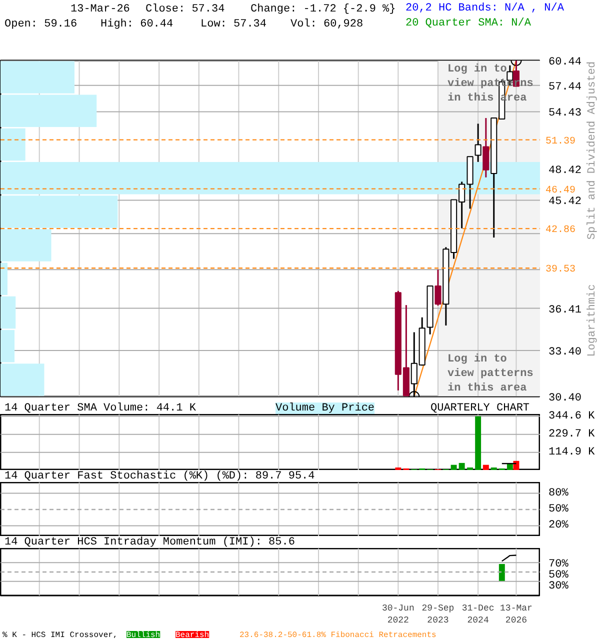 The width and height of the screenshot is (600, 640). What do you see at coordinates (186, 10) in the screenshot?
I see `text: Close: 57.34` at bounding box center [186, 10].